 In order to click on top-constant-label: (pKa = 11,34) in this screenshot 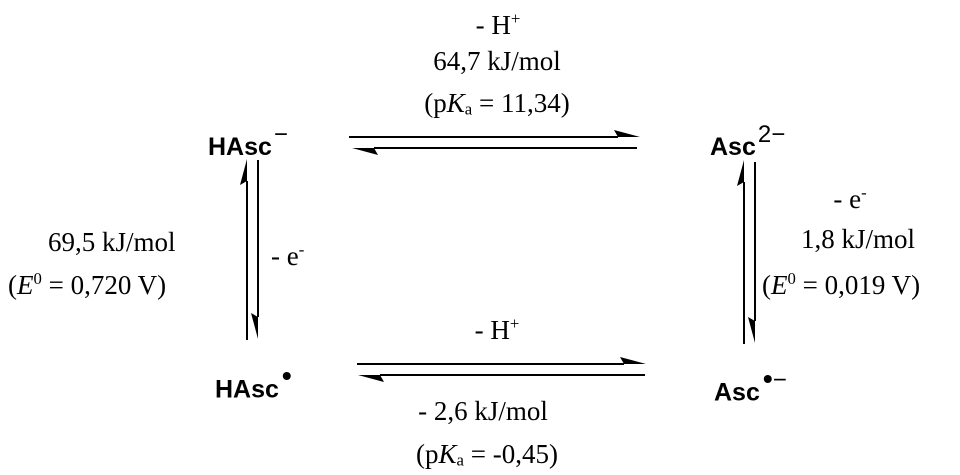, I will do `click(497, 103)`.